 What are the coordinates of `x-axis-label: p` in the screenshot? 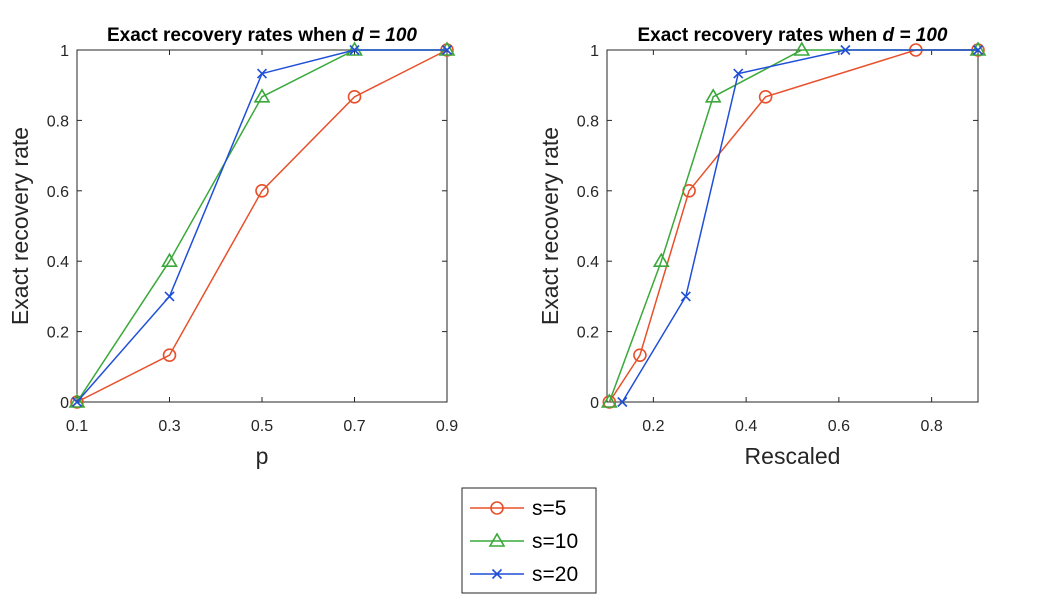 It's located at (262, 456).